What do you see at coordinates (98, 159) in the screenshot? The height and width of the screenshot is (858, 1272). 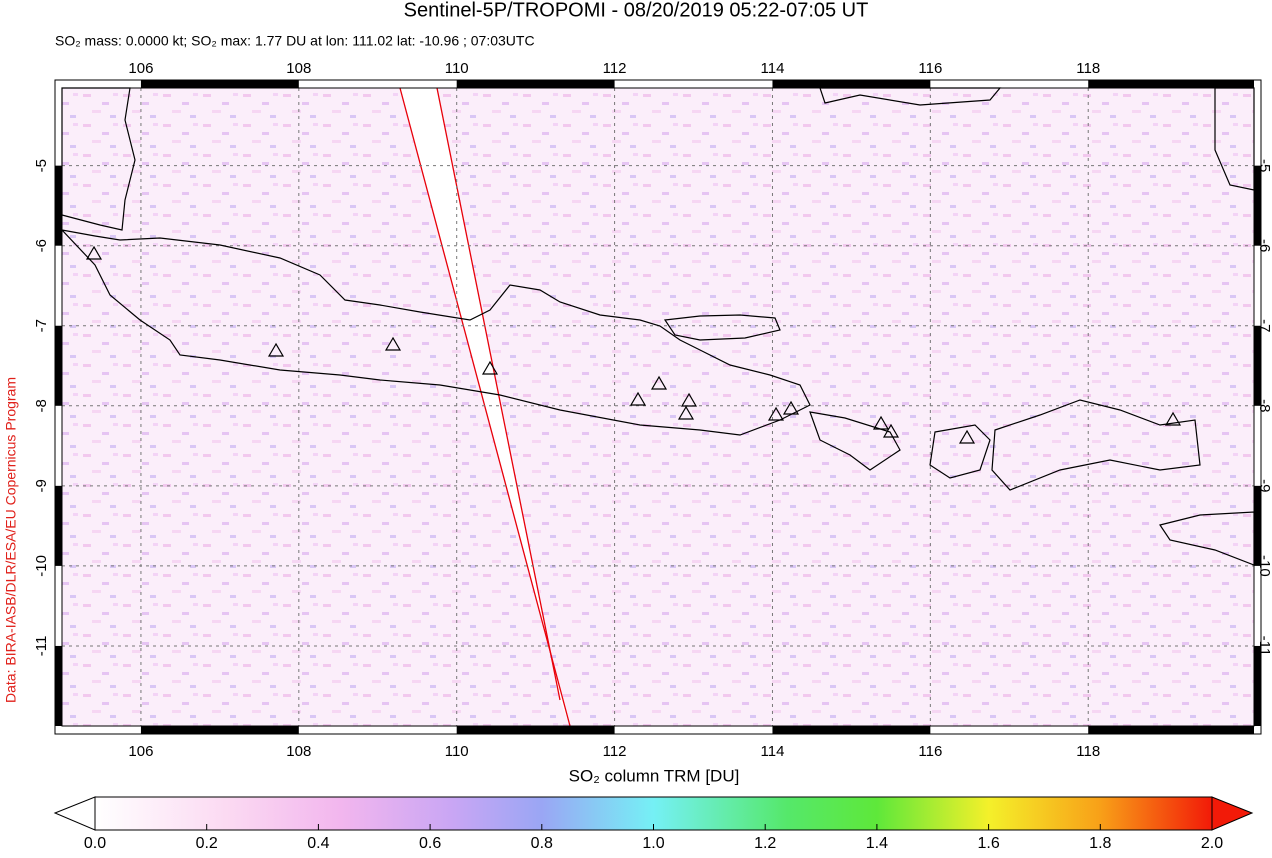 I see `sumatra` at bounding box center [98, 159].